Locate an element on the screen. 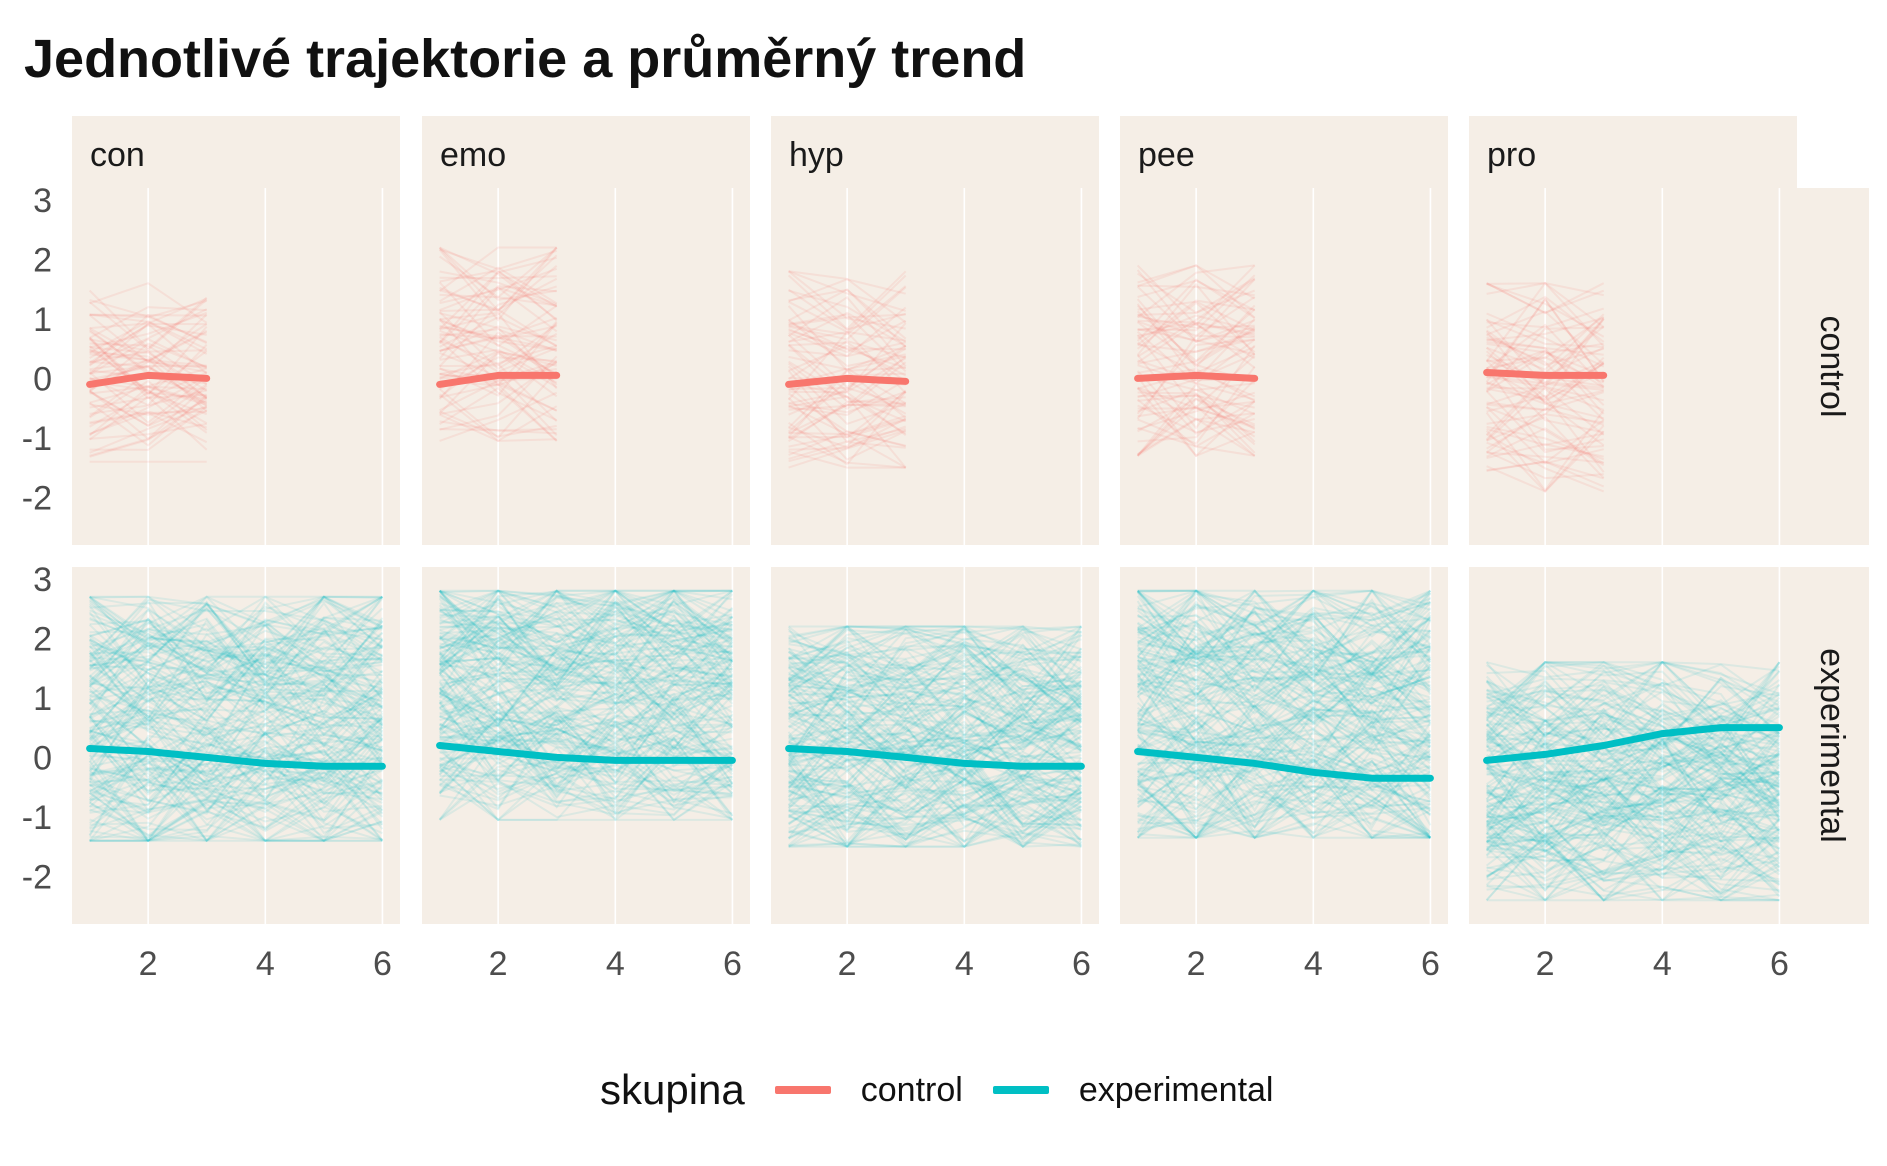 The width and height of the screenshot is (1887, 1166). y-tick-label: 2 is located at coordinates (42, 639).